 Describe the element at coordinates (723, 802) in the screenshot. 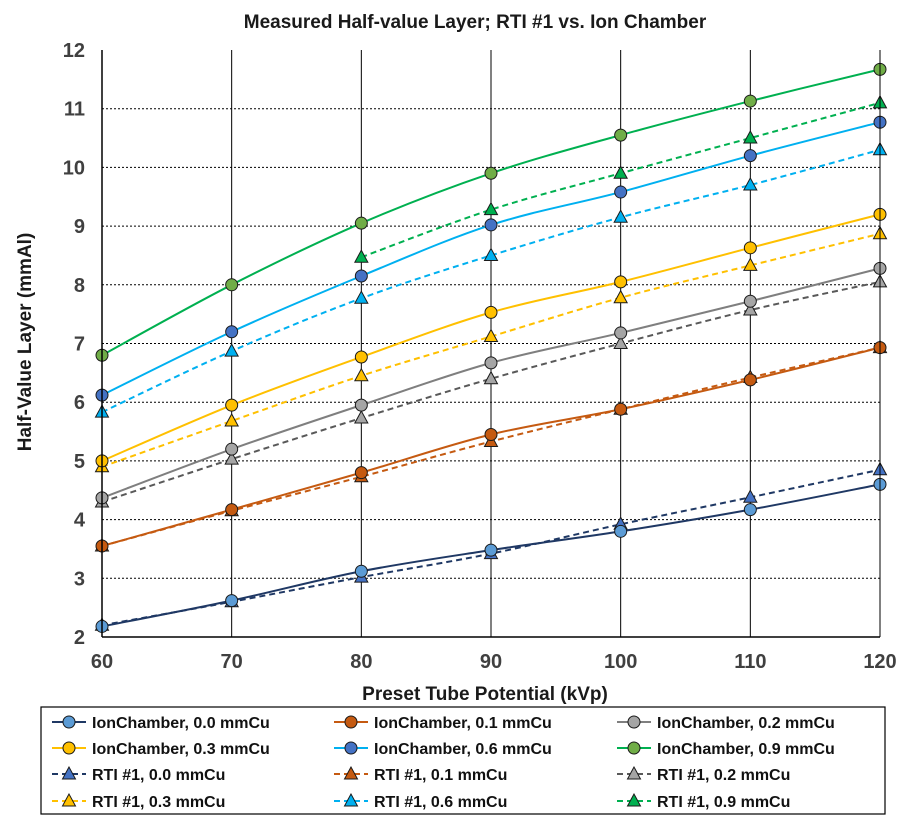

I see `legend-label: RTI #1, 0.9 mmCu` at that location.